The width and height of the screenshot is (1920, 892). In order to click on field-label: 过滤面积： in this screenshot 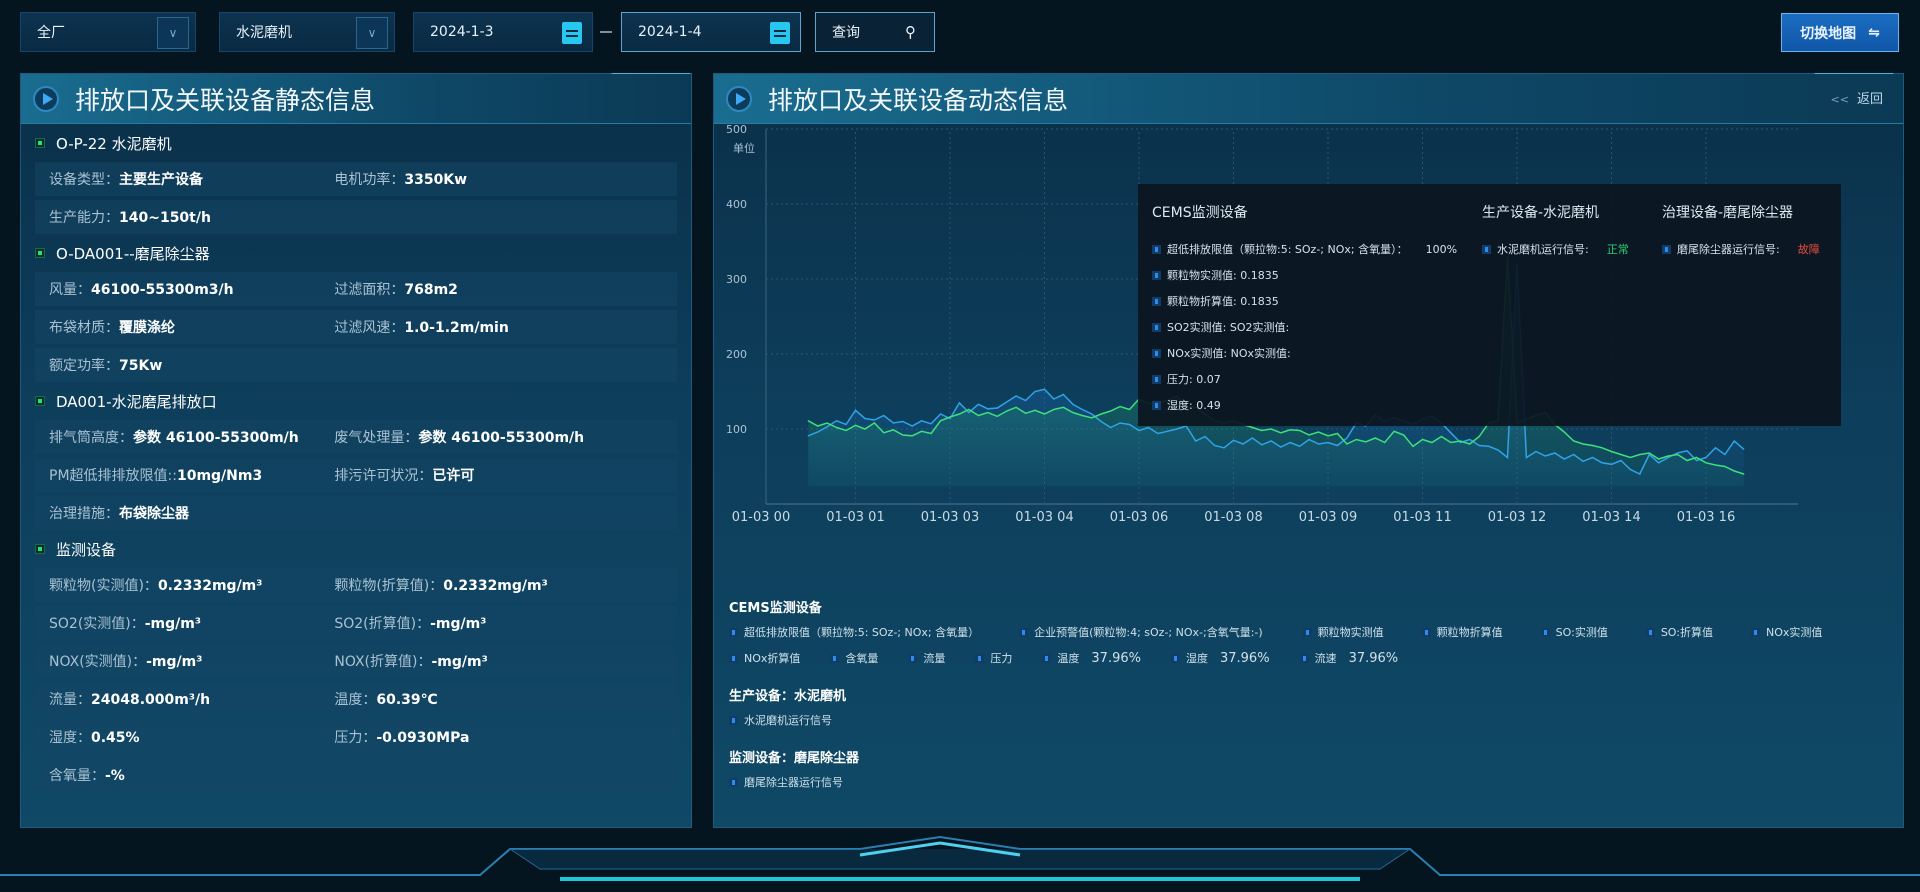, I will do `click(369, 290)`.